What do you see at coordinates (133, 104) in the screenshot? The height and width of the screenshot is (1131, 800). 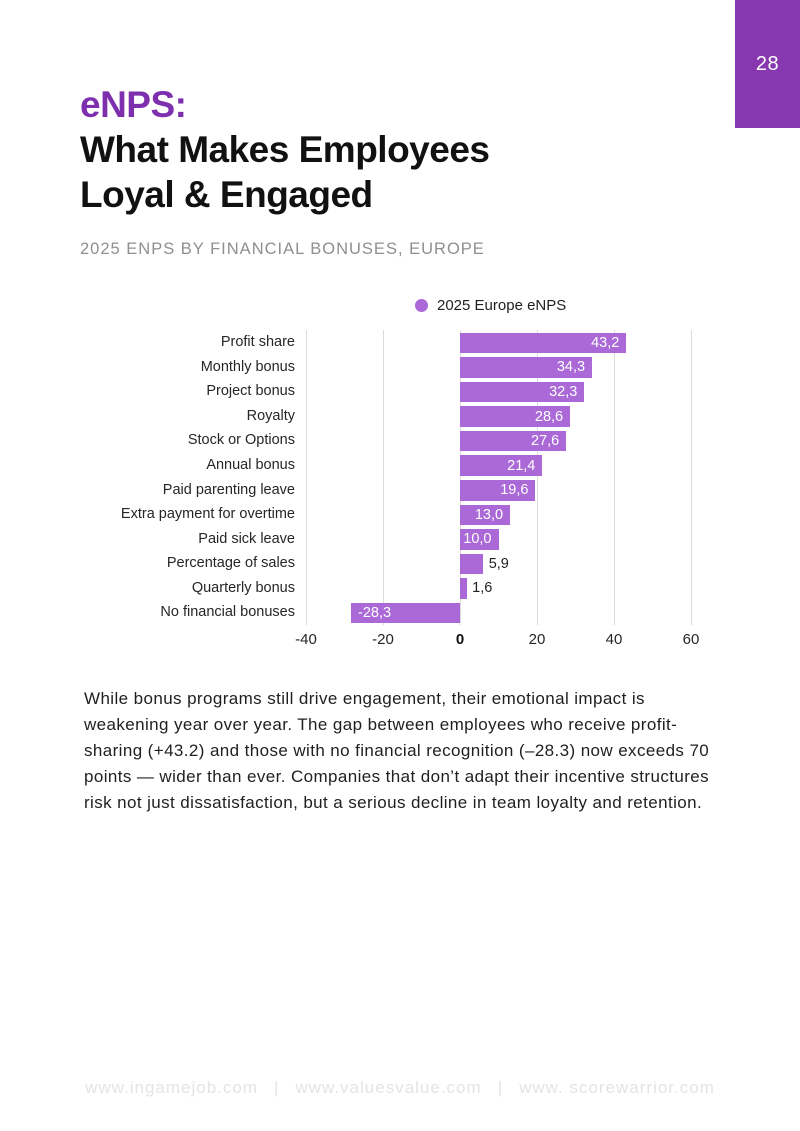 I see `title-accent: eNPS:` at bounding box center [133, 104].